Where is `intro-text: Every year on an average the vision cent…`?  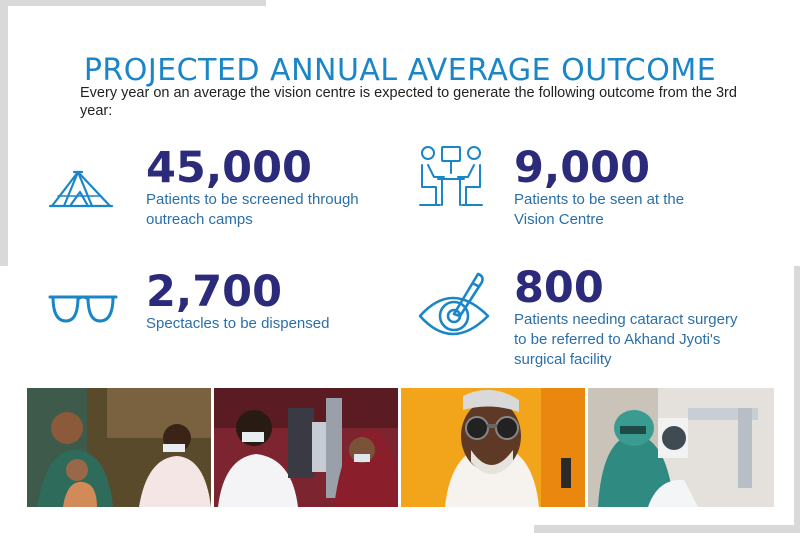 intro-text: Every year on an average the vision cent… is located at coordinates (408, 102).